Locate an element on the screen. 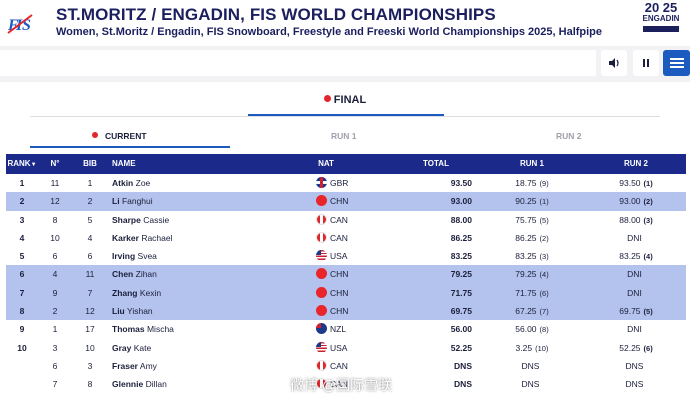  athlete-name: Gray Kate is located at coordinates (132, 347).